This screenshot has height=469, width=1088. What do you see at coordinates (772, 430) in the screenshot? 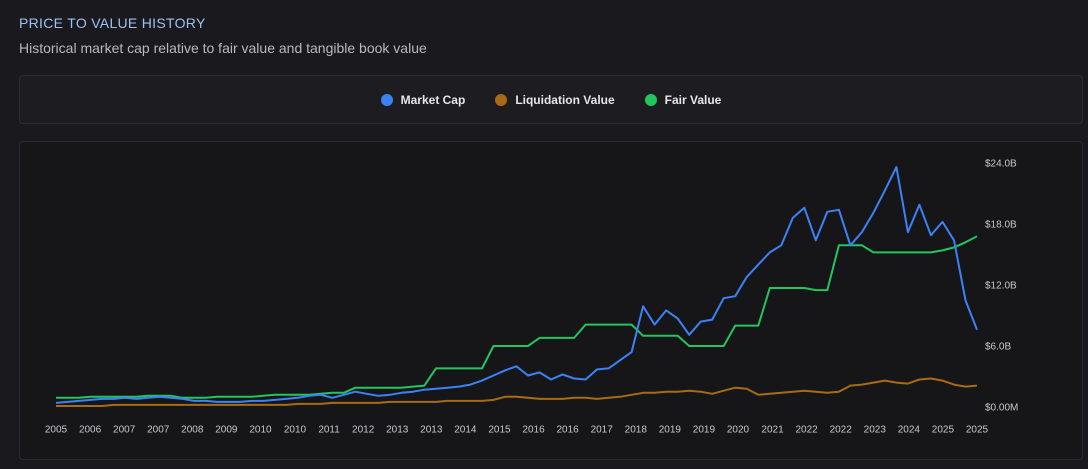
I see `x-tick-label: 2021` at bounding box center [772, 430].